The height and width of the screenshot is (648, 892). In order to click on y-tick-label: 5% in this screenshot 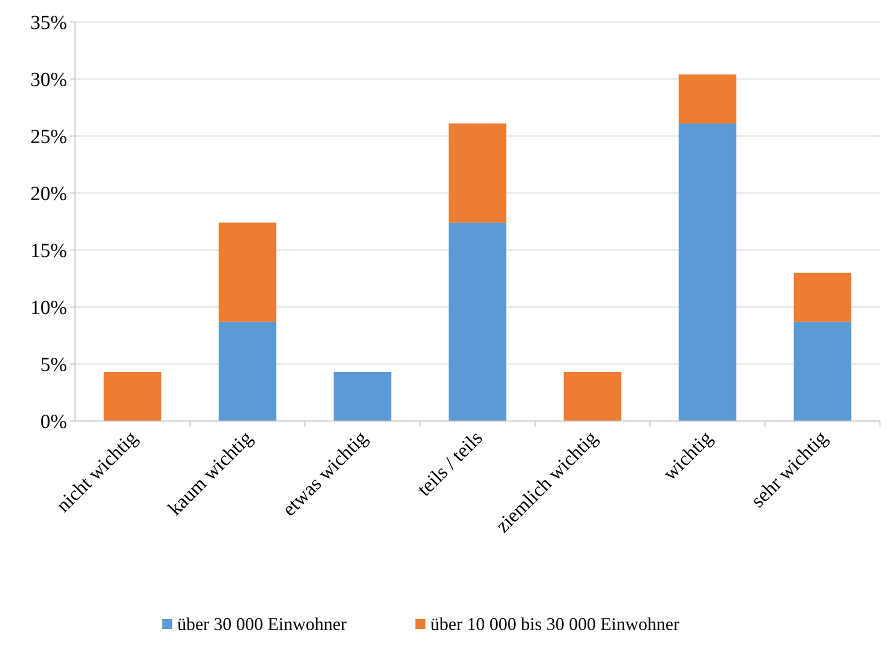, I will do `click(53, 365)`.